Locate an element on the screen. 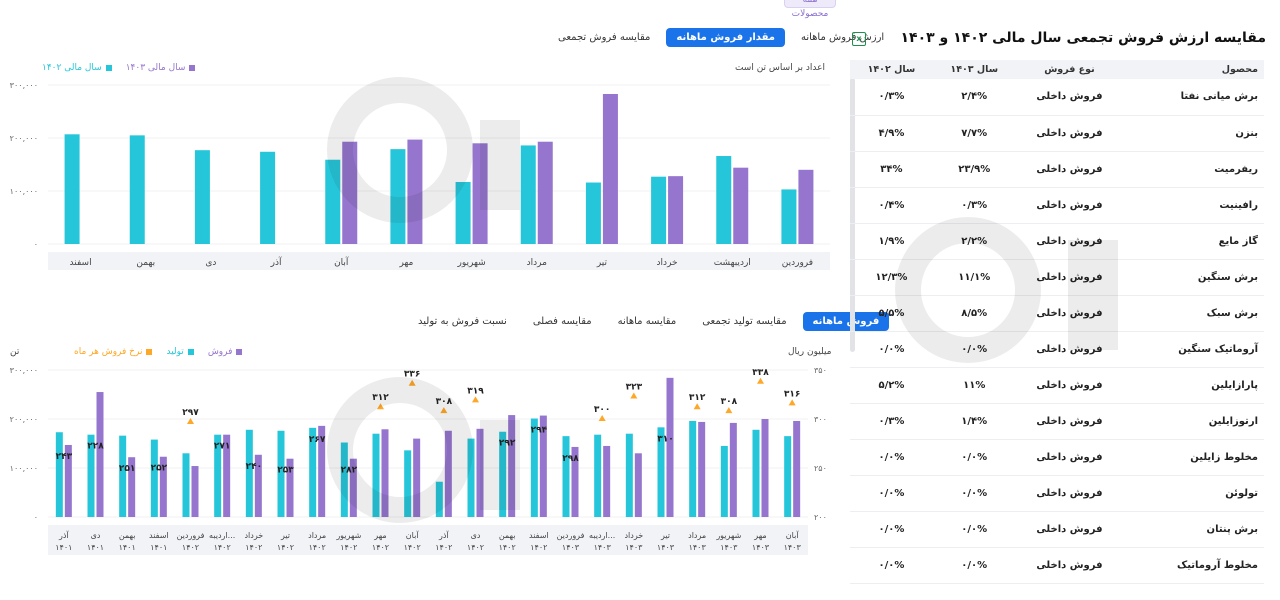 The image size is (1280, 600). legend-item-1: سال مالی ۱۴۰۲ is located at coordinates (77, 68).